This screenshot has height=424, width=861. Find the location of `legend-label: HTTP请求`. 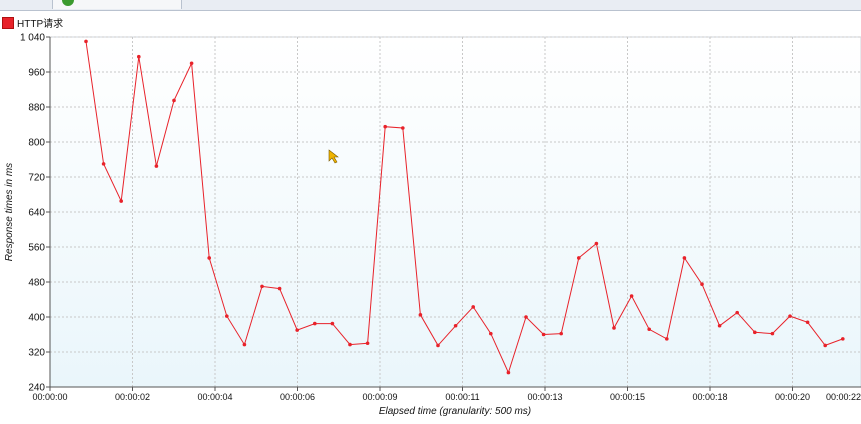

legend-label: HTTP请求 is located at coordinates (40, 24).